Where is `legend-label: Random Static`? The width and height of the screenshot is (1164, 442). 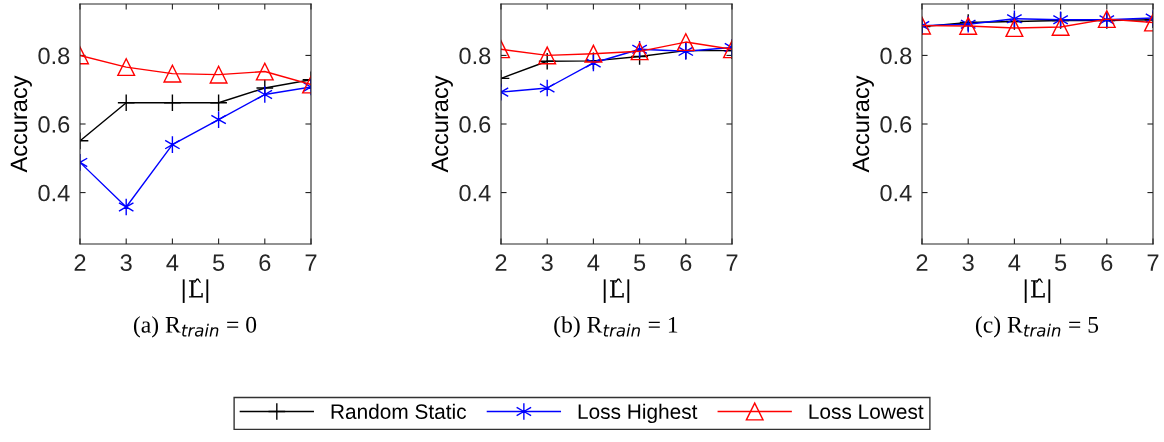 legend-label: Random Static is located at coordinates (399, 411).